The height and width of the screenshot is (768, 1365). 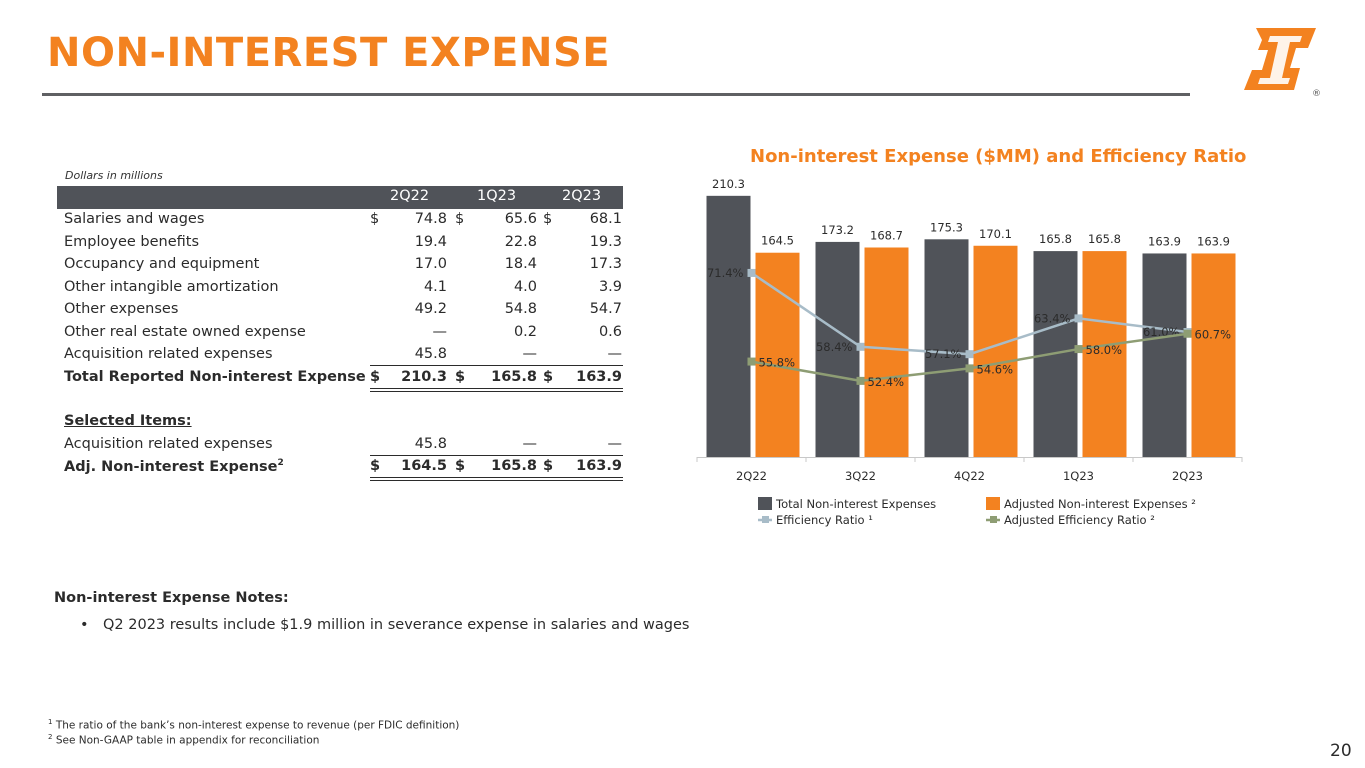 What do you see at coordinates (424, 466) in the screenshot?
I see `cell-value: 164.5` at bounding box center [424, 466].